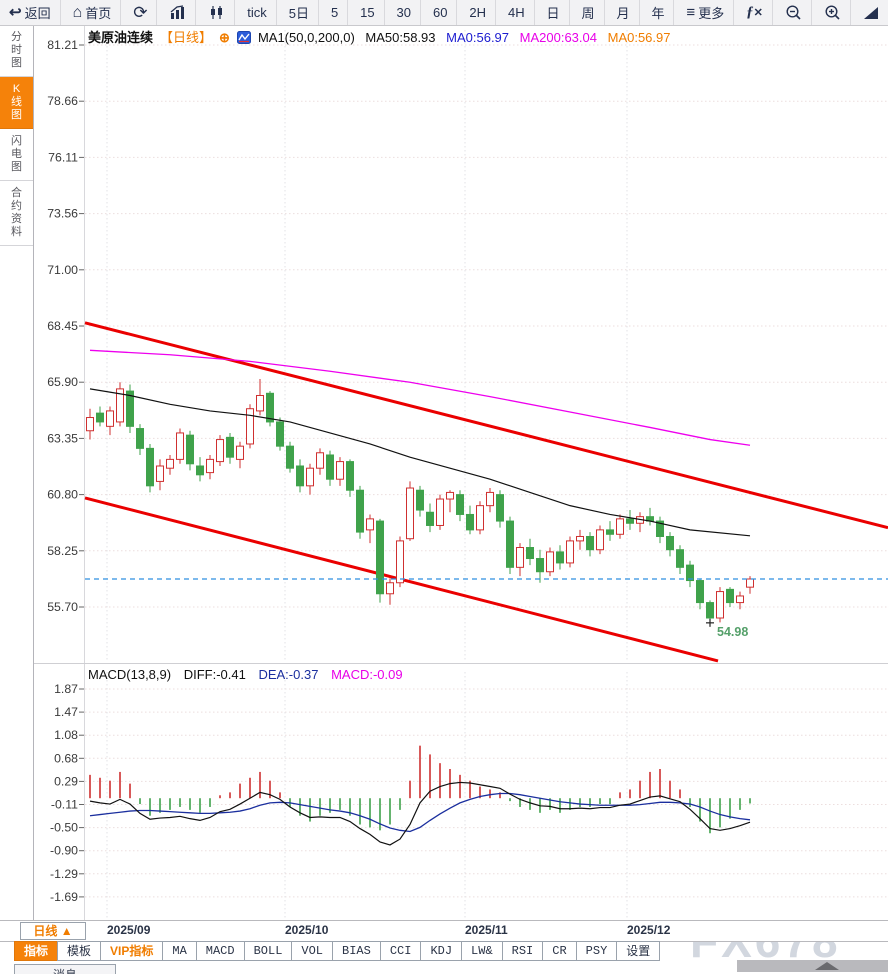 The image size is (888, 974). I want to click on bottom-partial-tab: 消息, so click(65, 969).